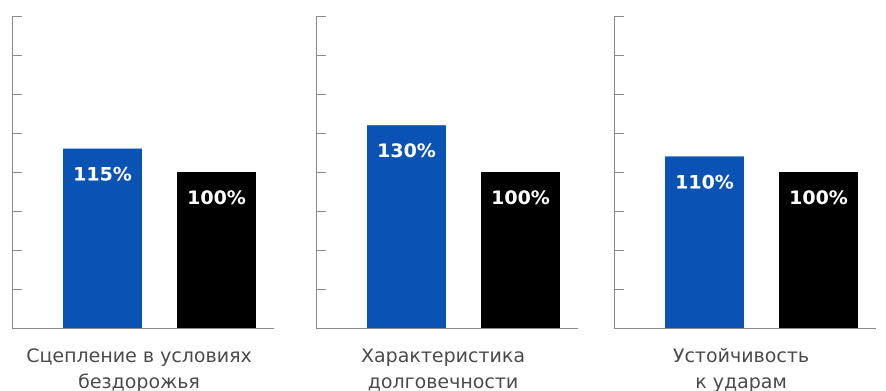 The image size is (886, 391). What do you see at coordinates (102, 175) in the screenshot?
I see `bar-value-label: 115%` at bounding box center [102, 175].